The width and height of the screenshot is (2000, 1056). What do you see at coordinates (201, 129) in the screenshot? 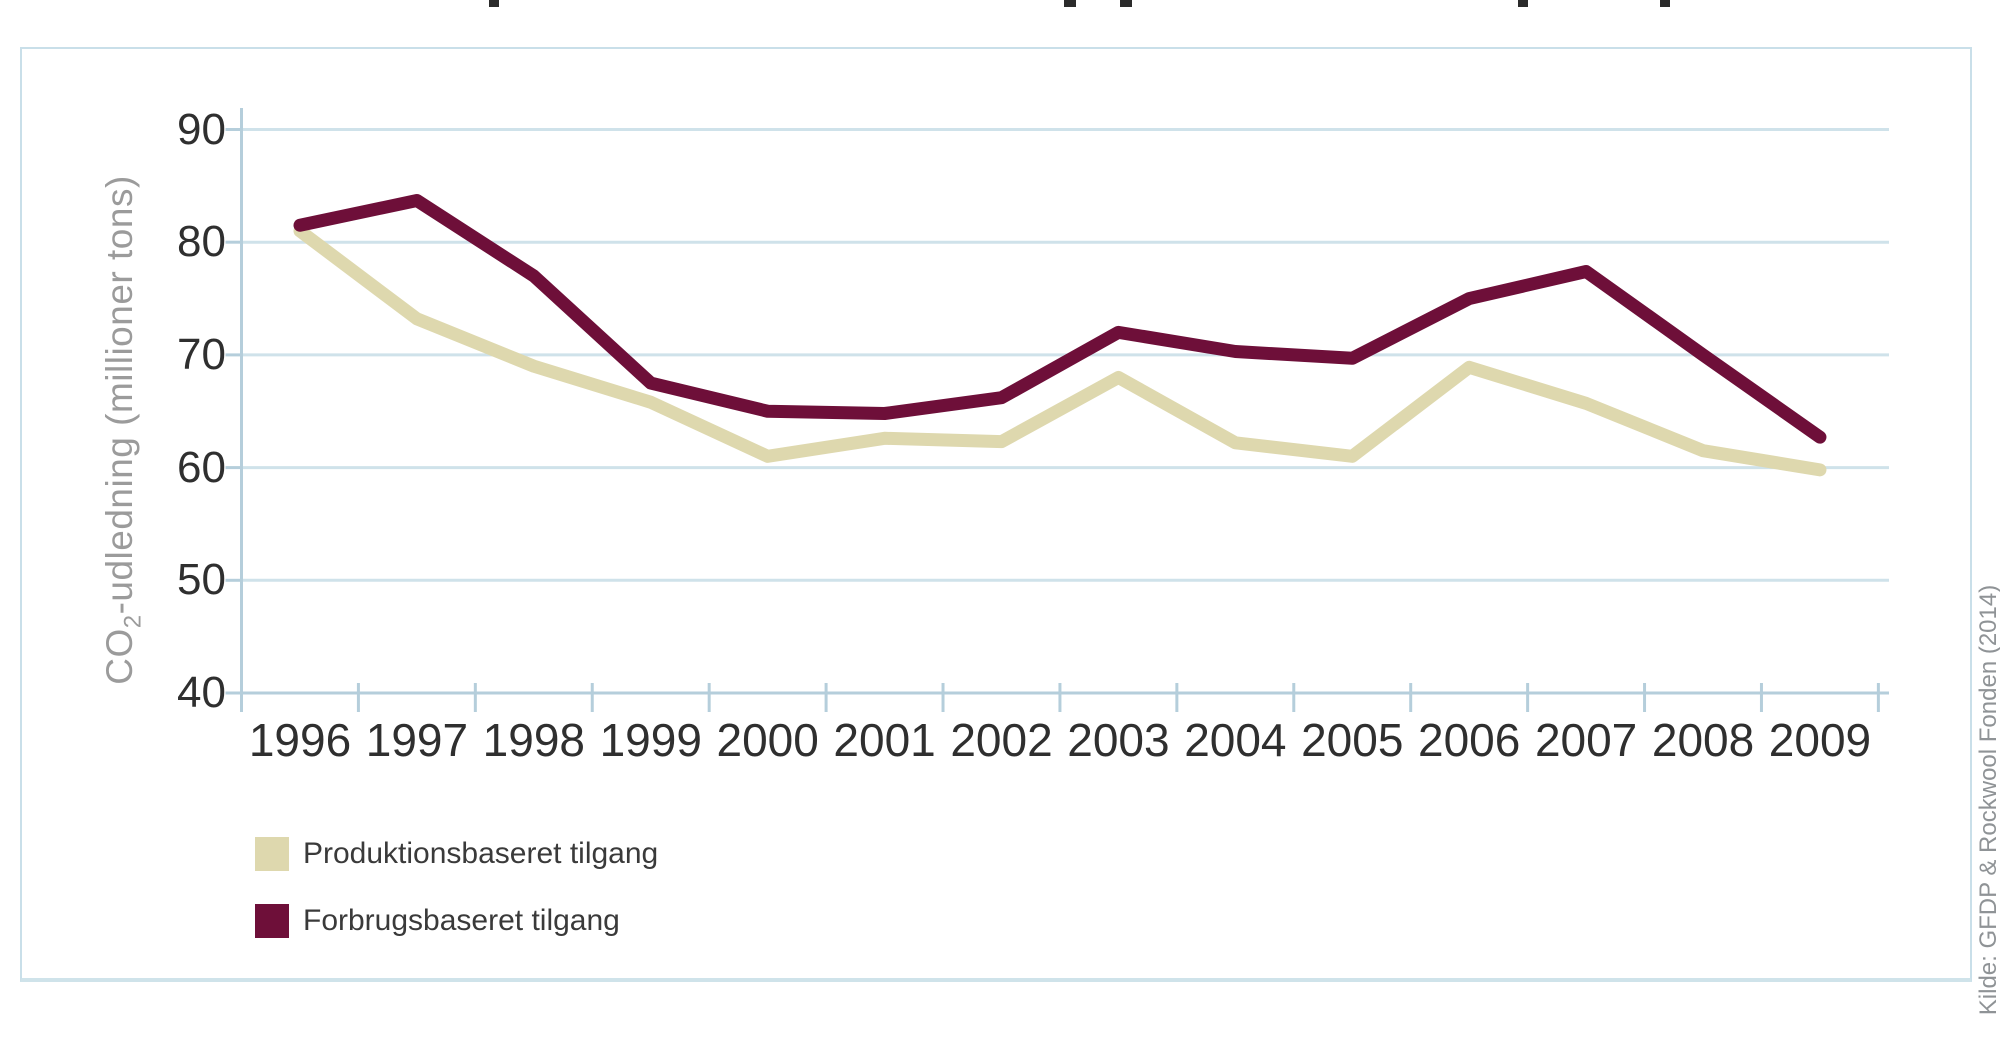
I see `y-tick-label: 90` at bounding box center [201, 129].